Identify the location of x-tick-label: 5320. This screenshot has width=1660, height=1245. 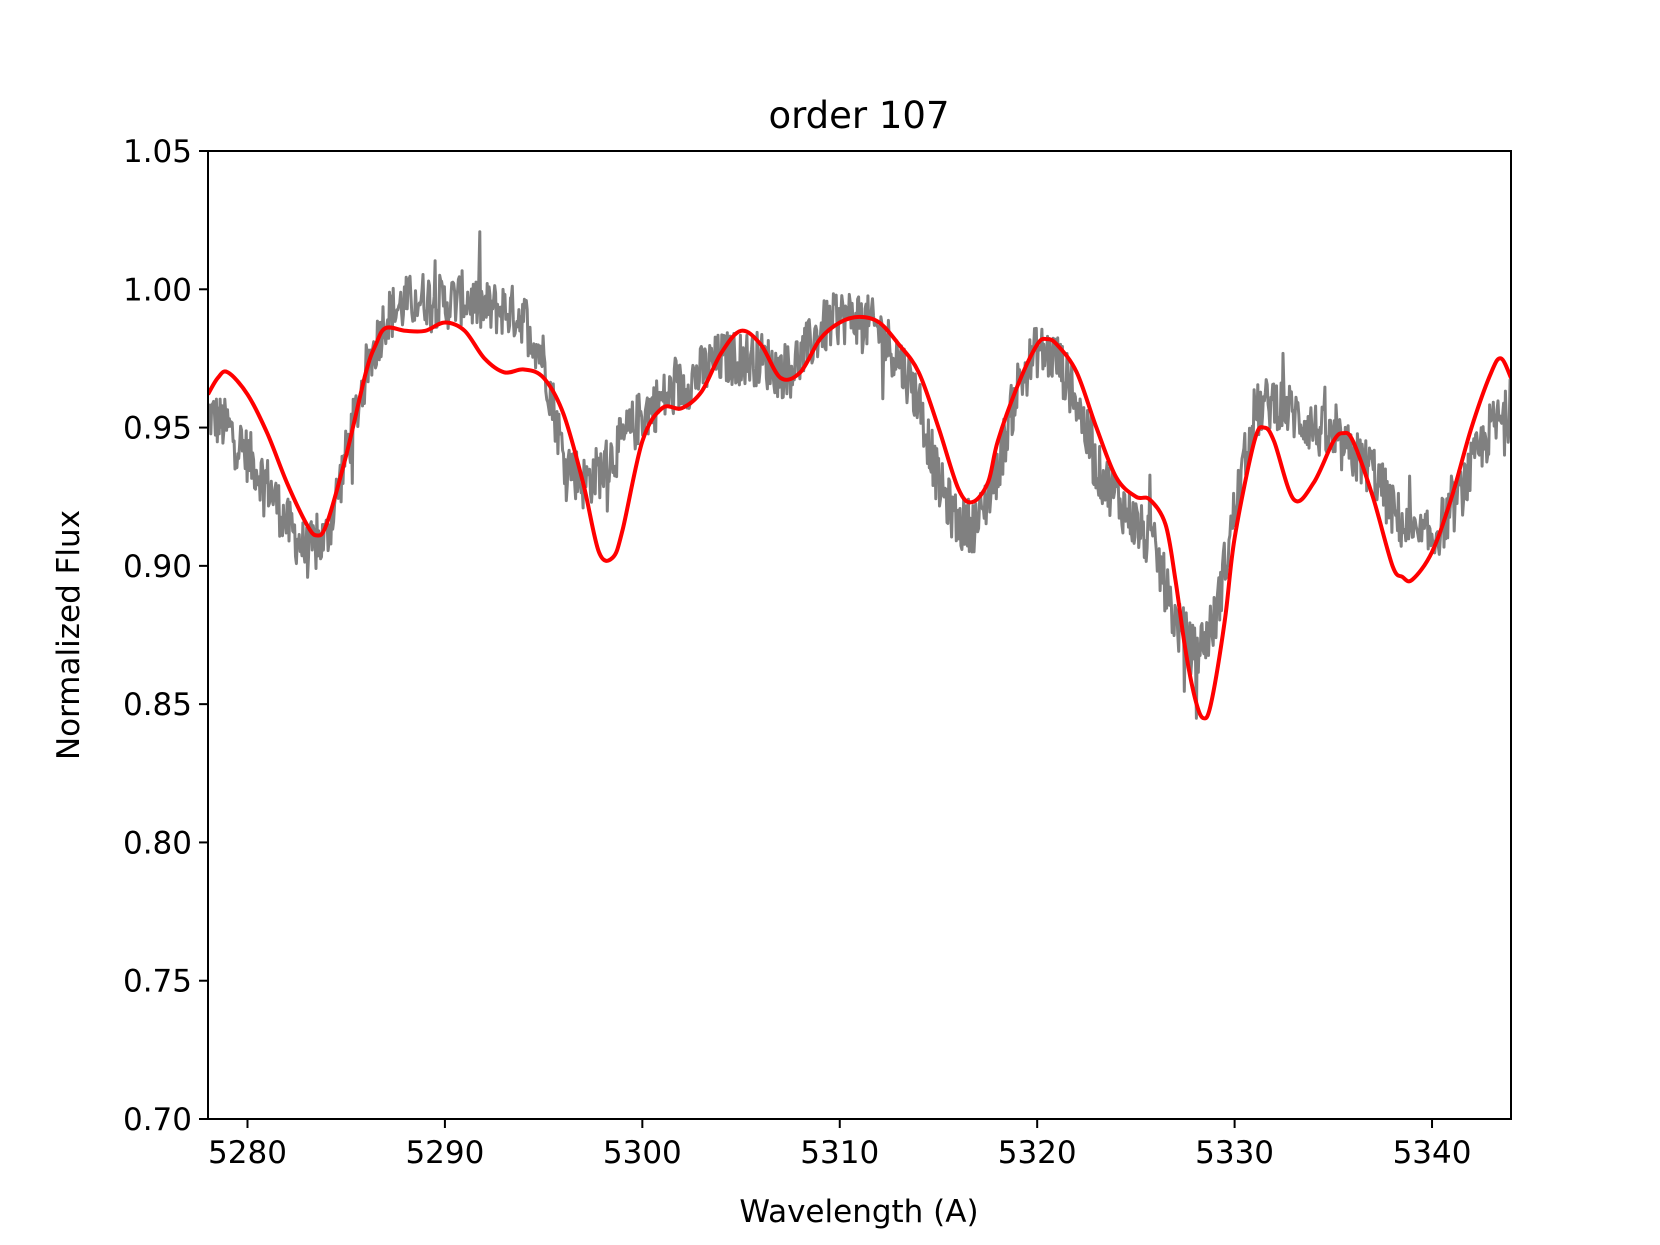
(1037, 1153).